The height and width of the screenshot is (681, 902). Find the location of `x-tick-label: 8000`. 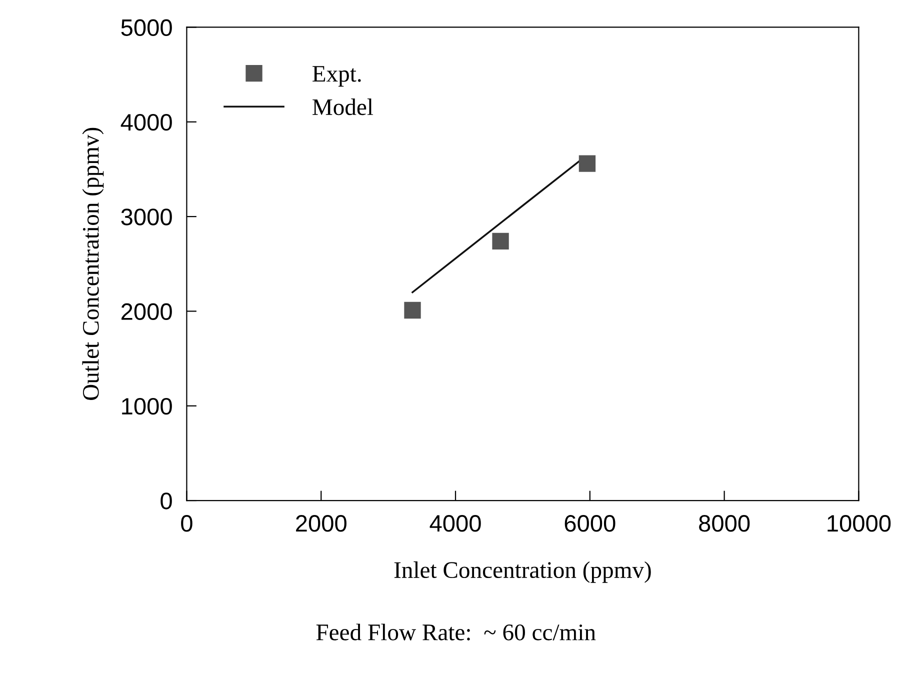

x-tick-label: 8000 is located at coordinates (724, 523).